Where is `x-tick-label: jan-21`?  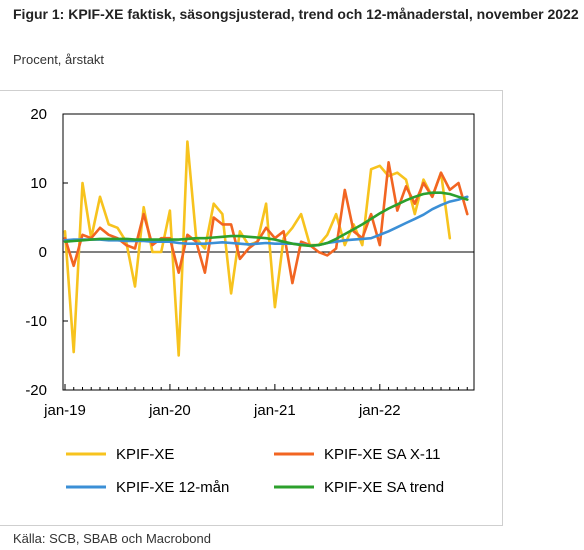 x-tick-label: jan-21 is located at coordinates (274, 410).